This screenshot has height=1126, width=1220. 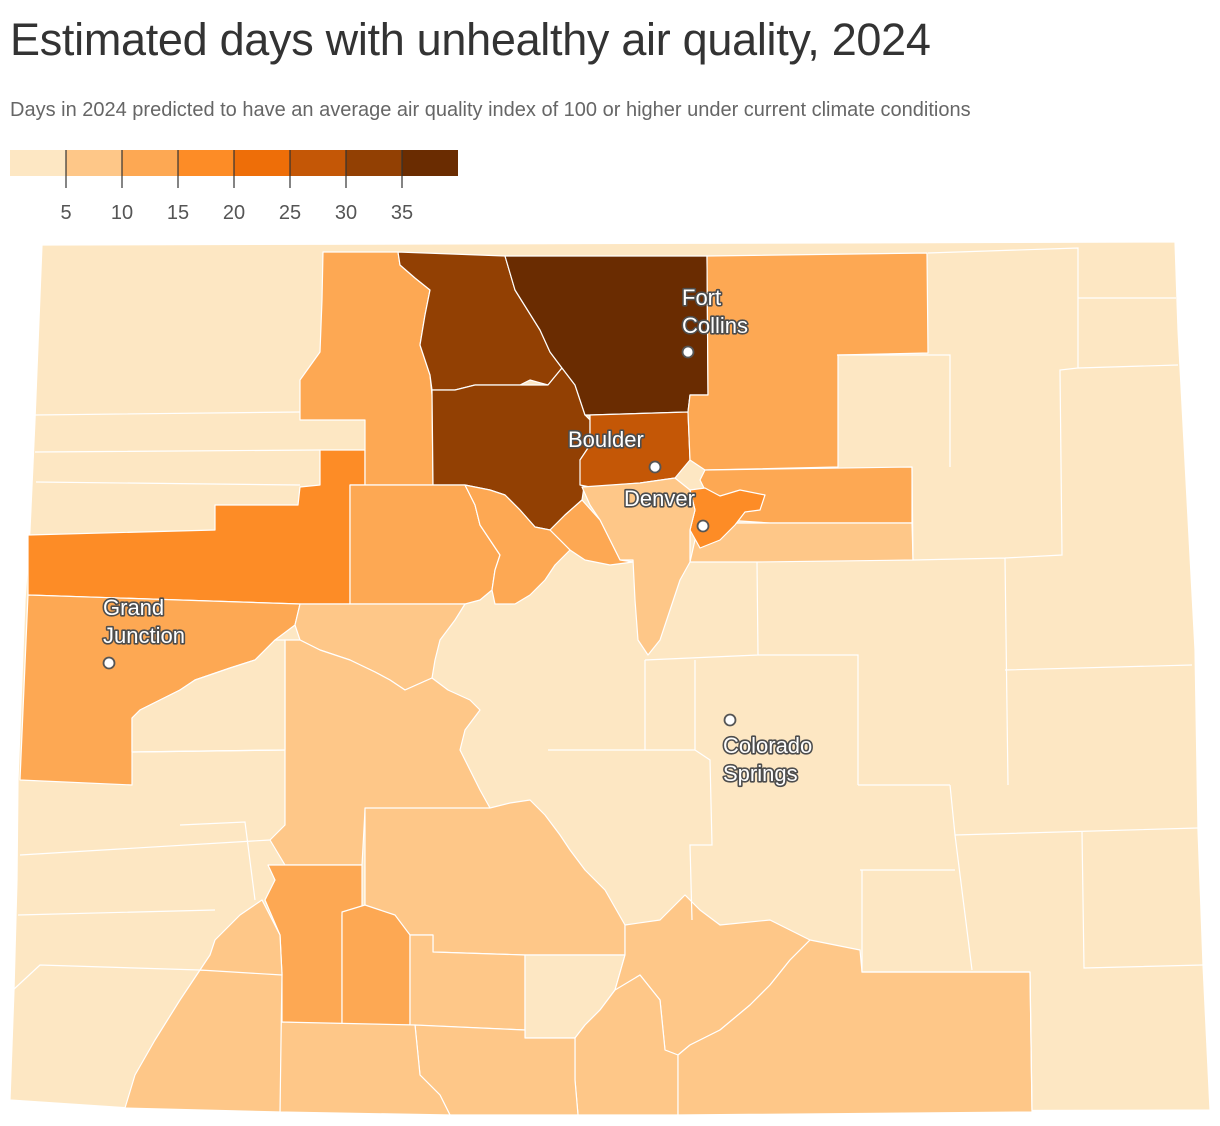 I want to click on legend-bins, so click(x=234, y=163).